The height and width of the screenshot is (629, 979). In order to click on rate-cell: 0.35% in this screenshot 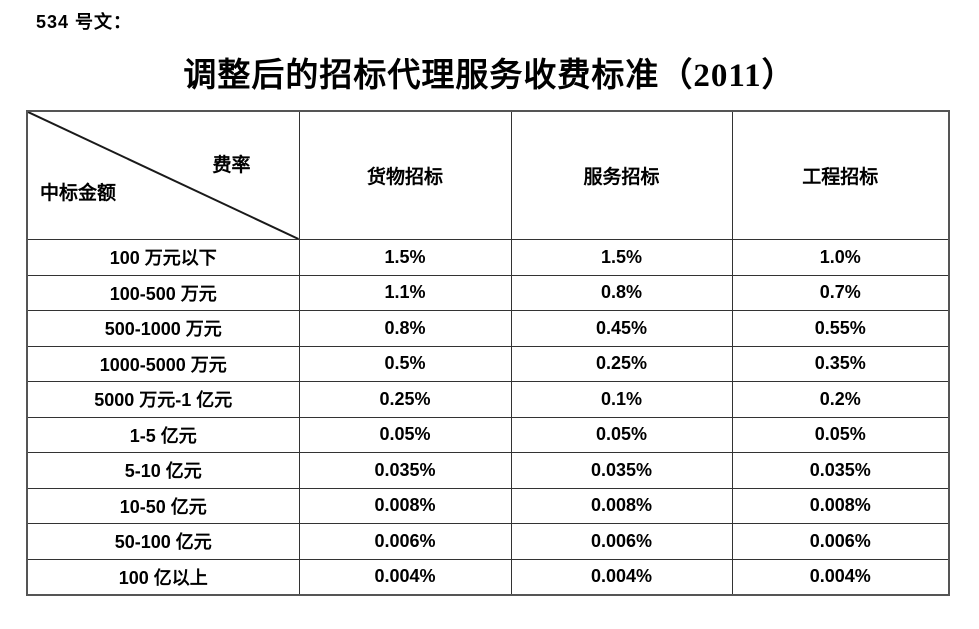, I will do `click(840, 363)`.